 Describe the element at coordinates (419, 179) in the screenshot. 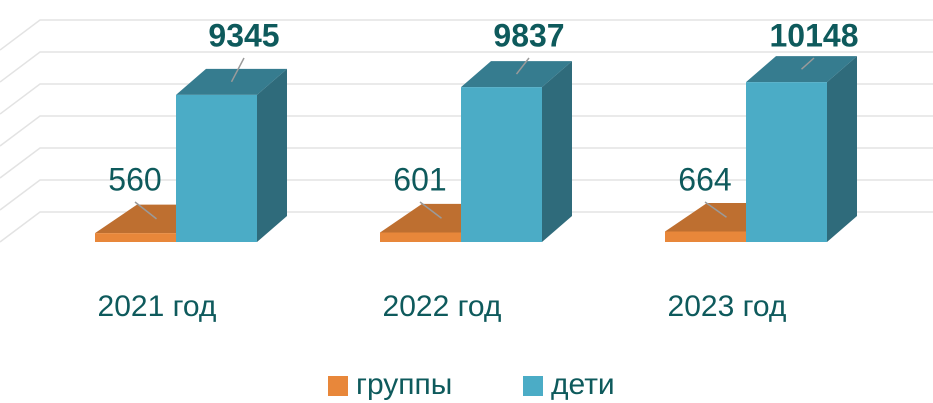

I see `value-label: 601` at that location.